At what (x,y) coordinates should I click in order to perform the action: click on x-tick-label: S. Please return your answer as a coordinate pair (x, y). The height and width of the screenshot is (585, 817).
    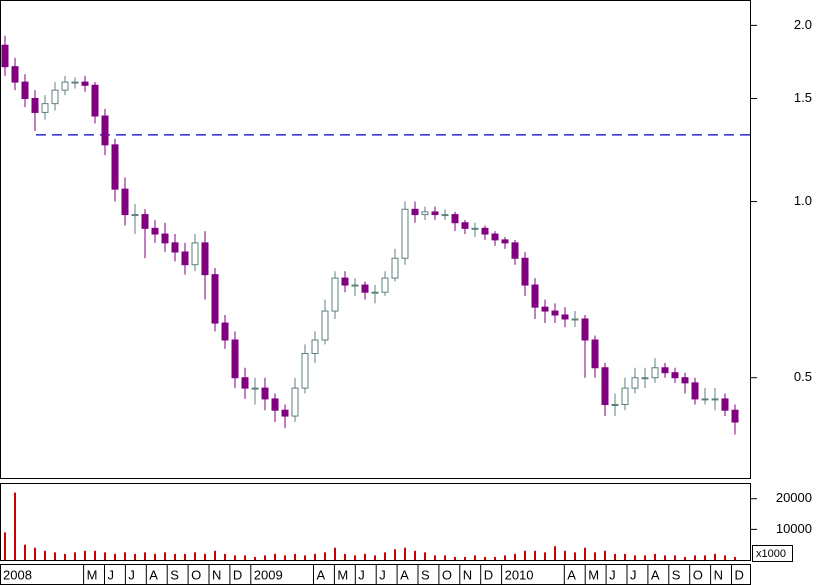
    Looking at the image, I should click on (174, 574).